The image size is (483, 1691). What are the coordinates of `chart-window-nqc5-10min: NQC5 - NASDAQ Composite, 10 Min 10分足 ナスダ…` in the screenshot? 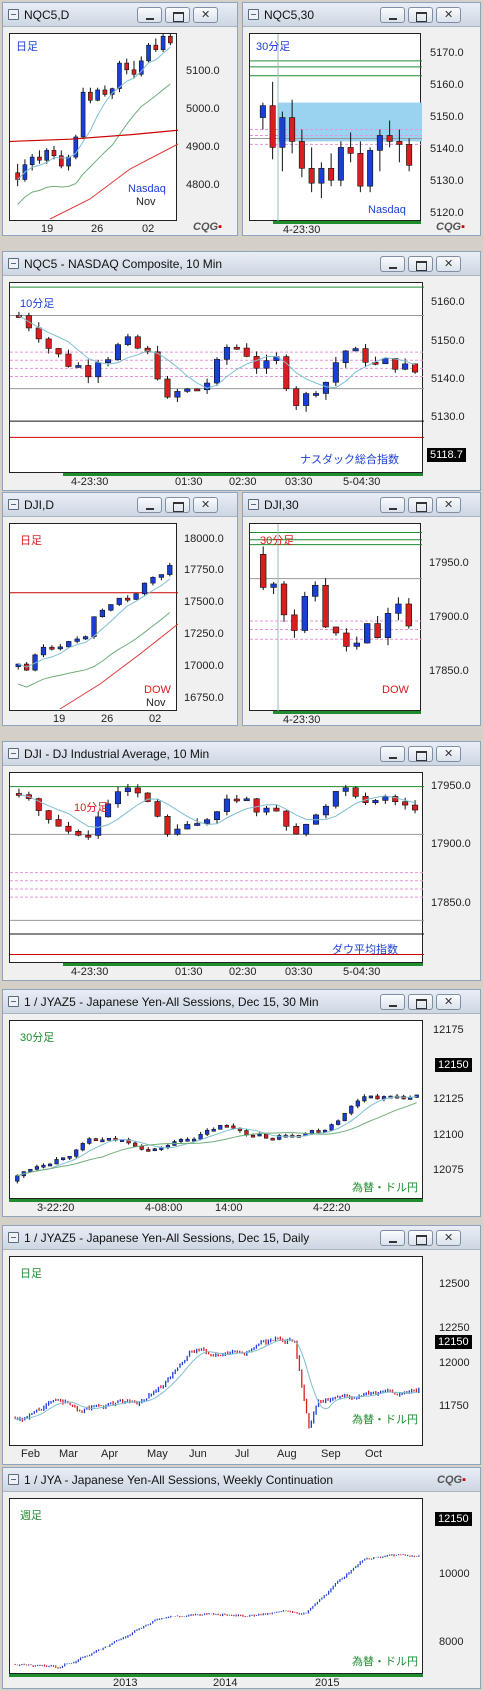 It's located at (241, 371).